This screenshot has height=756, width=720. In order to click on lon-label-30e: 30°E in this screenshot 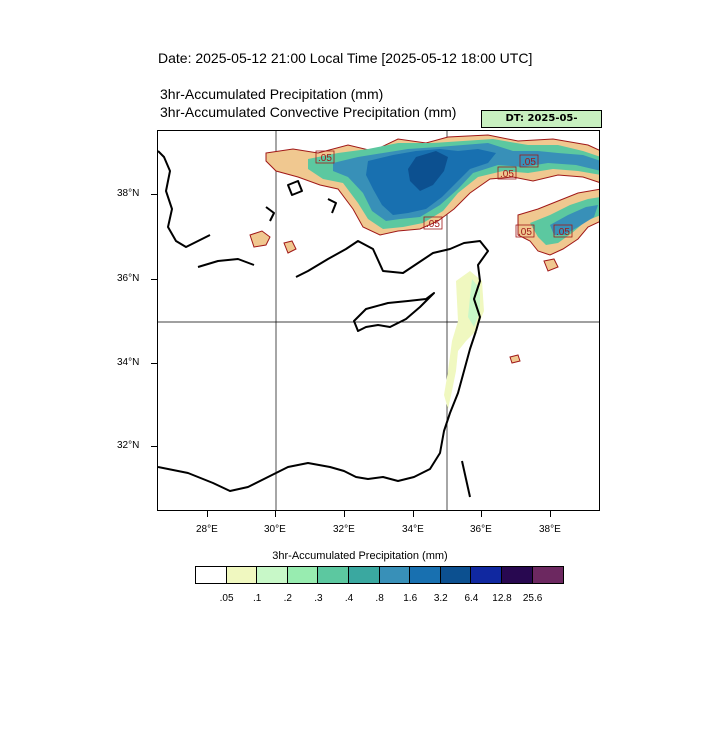, I will do `click(275, 529)`.